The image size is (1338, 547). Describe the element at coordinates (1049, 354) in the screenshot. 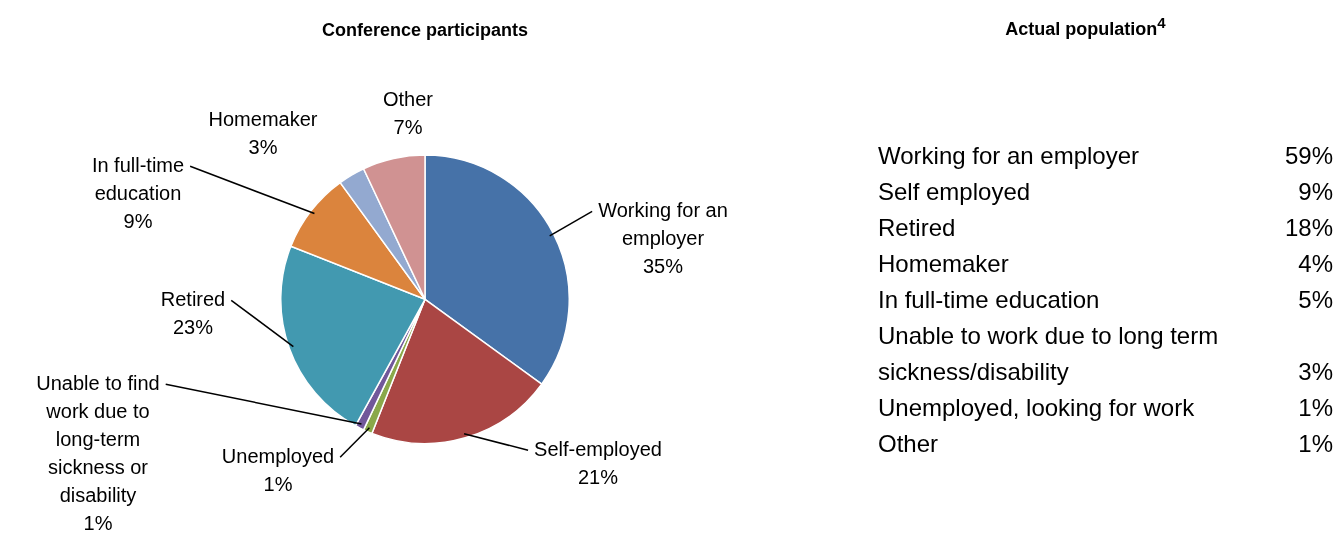

I see `category-label: Unable to work due to long term sickness/disability` at that location.